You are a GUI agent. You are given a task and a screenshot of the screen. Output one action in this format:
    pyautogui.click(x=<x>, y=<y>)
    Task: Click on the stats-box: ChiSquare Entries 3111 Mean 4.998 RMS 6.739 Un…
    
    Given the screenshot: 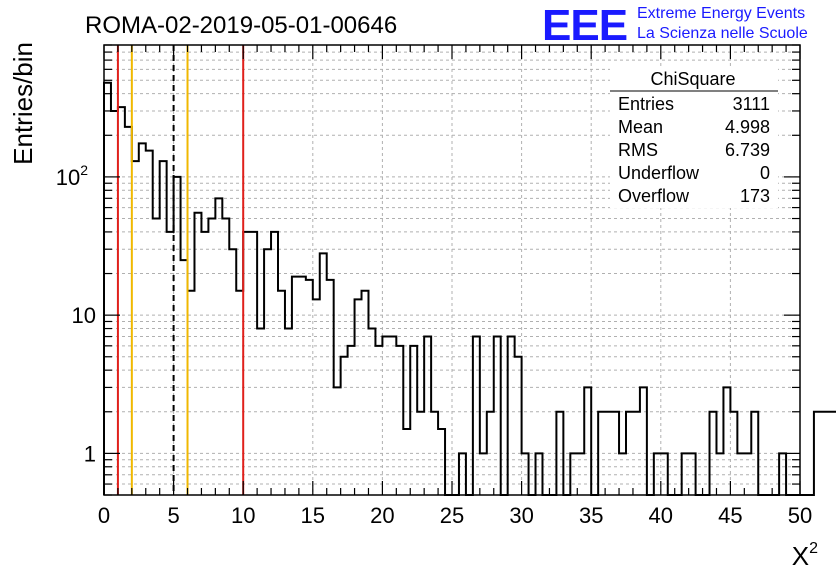 What is the action you would take?
    pyautogui.click(x=694, y=138)
    